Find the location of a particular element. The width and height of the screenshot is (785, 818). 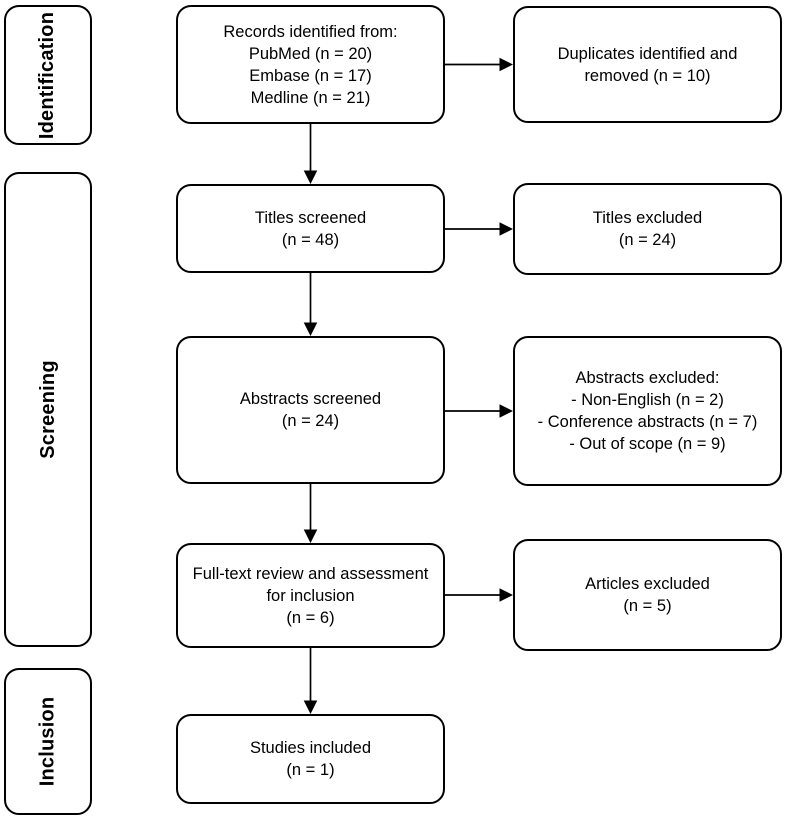

box-text-line: Abstracts screened is located at coordinates (310, 399).